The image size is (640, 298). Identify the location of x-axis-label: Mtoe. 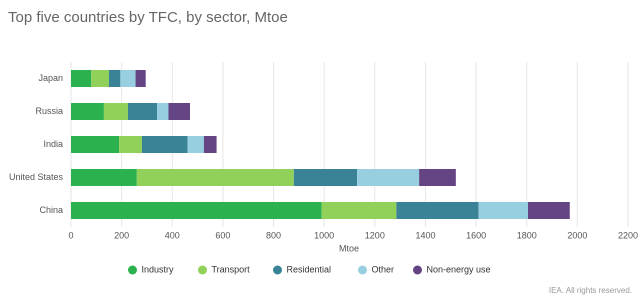
(349, 248).